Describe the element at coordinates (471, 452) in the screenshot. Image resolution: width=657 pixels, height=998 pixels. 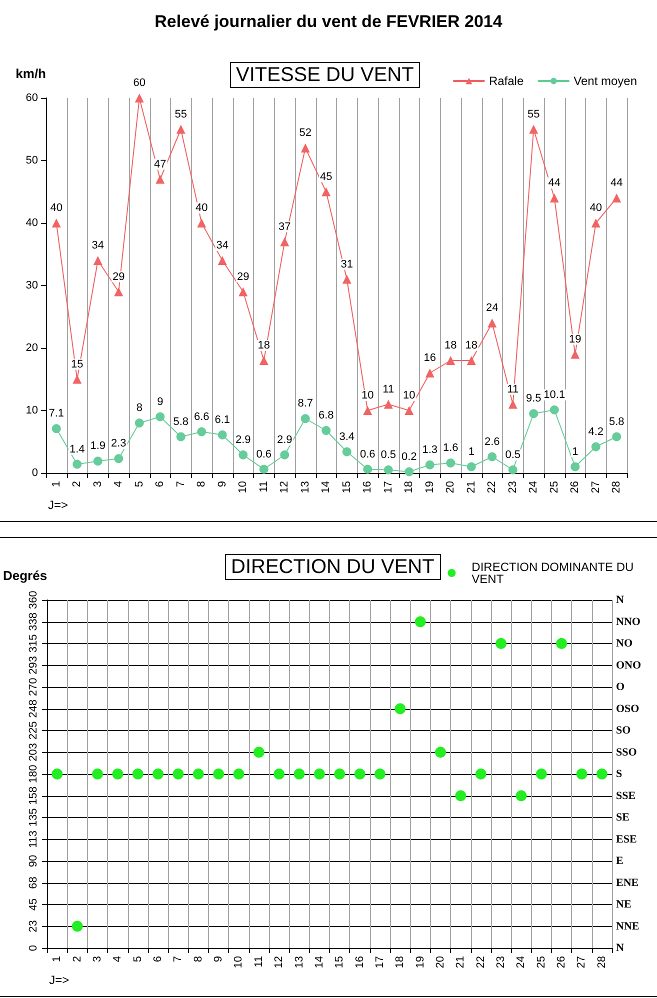
I see `data-label: 1` at that location.